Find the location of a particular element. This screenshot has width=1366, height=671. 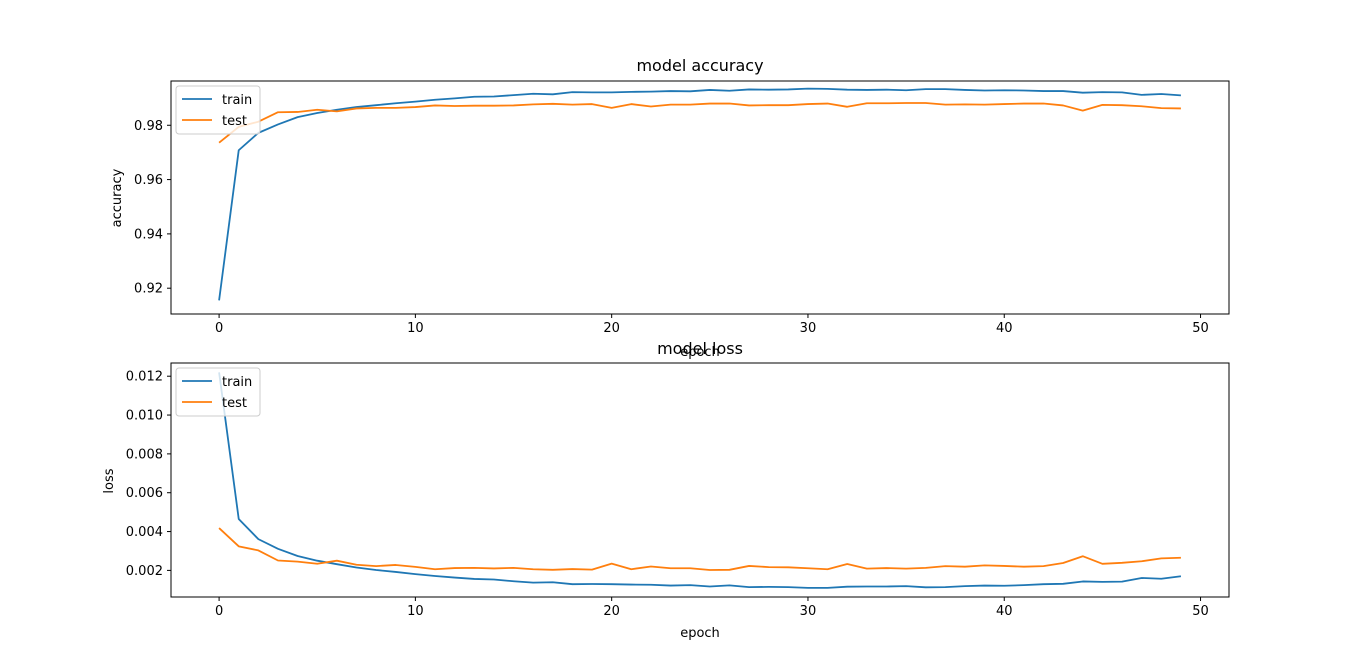

loss-y-axis-label: loss is located at coordinates (109, 480).